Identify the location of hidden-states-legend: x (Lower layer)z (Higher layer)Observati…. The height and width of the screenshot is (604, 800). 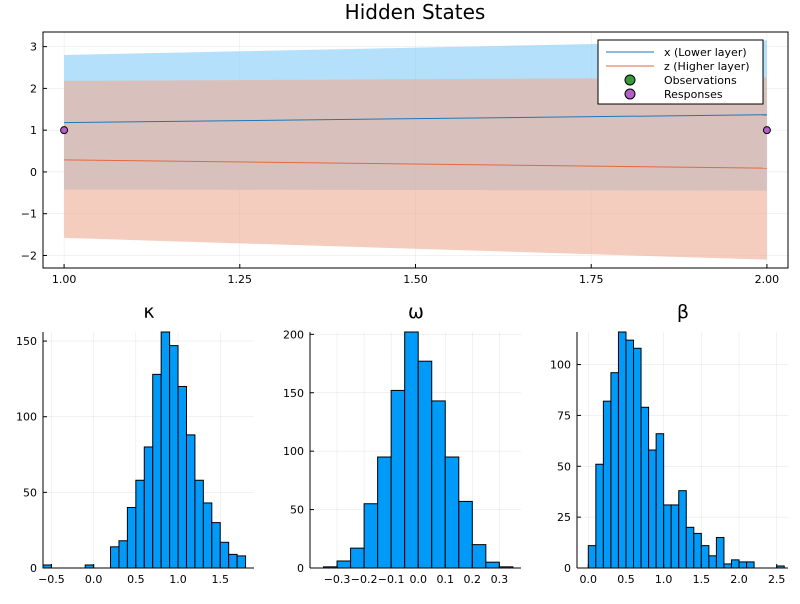
(680, 72).